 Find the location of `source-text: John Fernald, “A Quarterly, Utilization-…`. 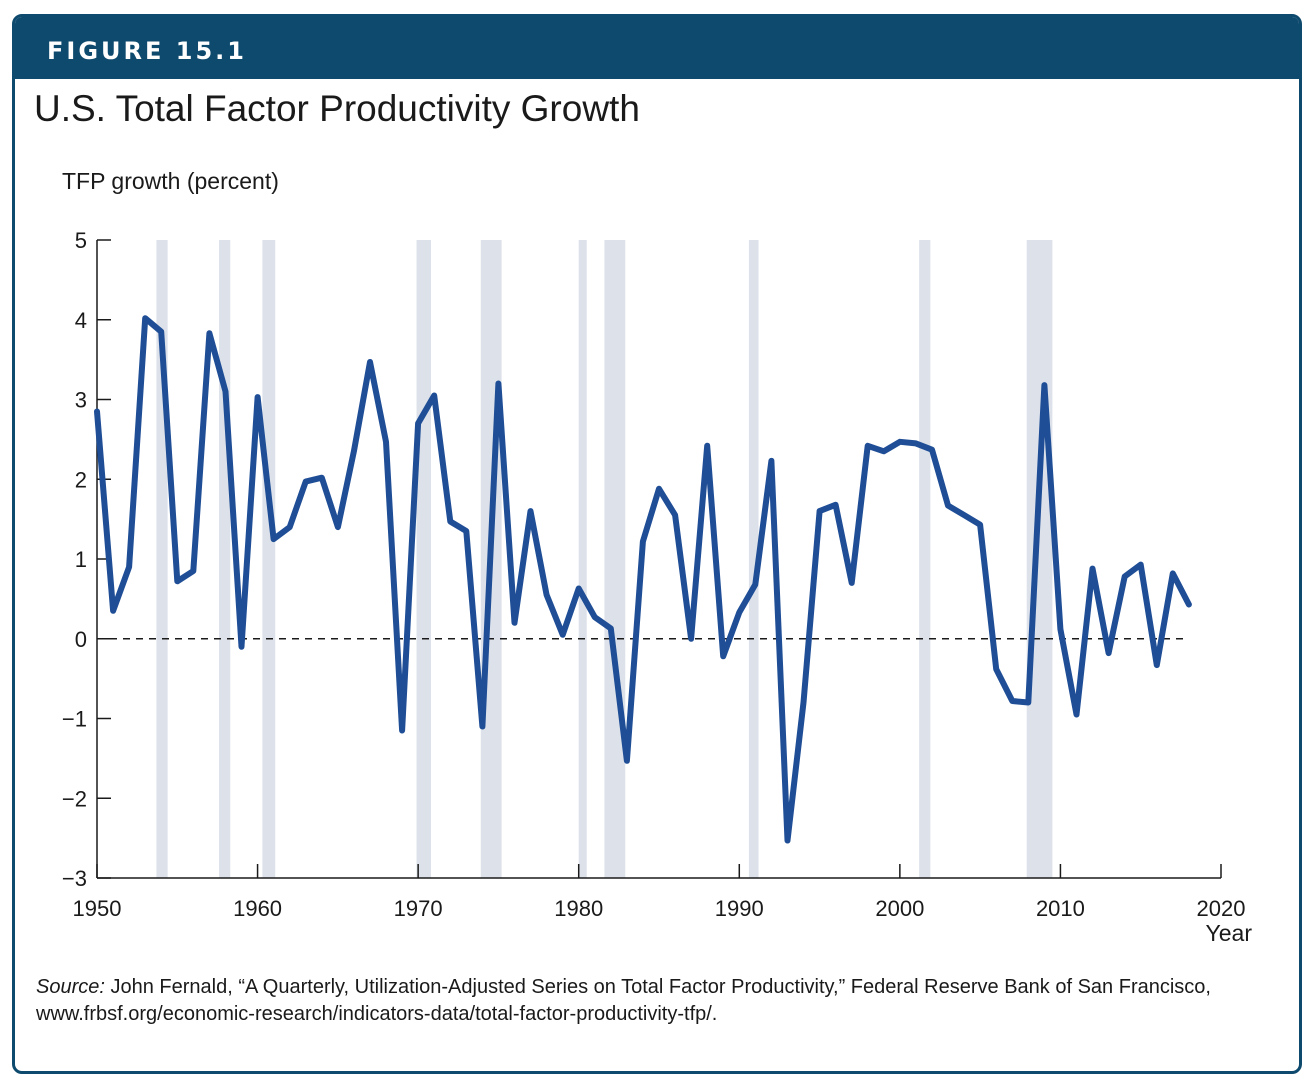

source-text: John Fernald, “A Quarterly, Utilization-… is located at coordinates (623, 1000).